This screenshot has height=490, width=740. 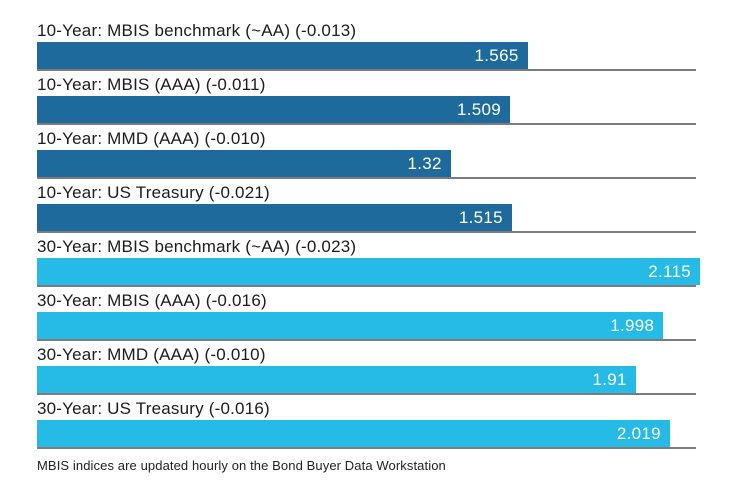 I want to click on bar-track: 1.515, so click(x=368, y=217).